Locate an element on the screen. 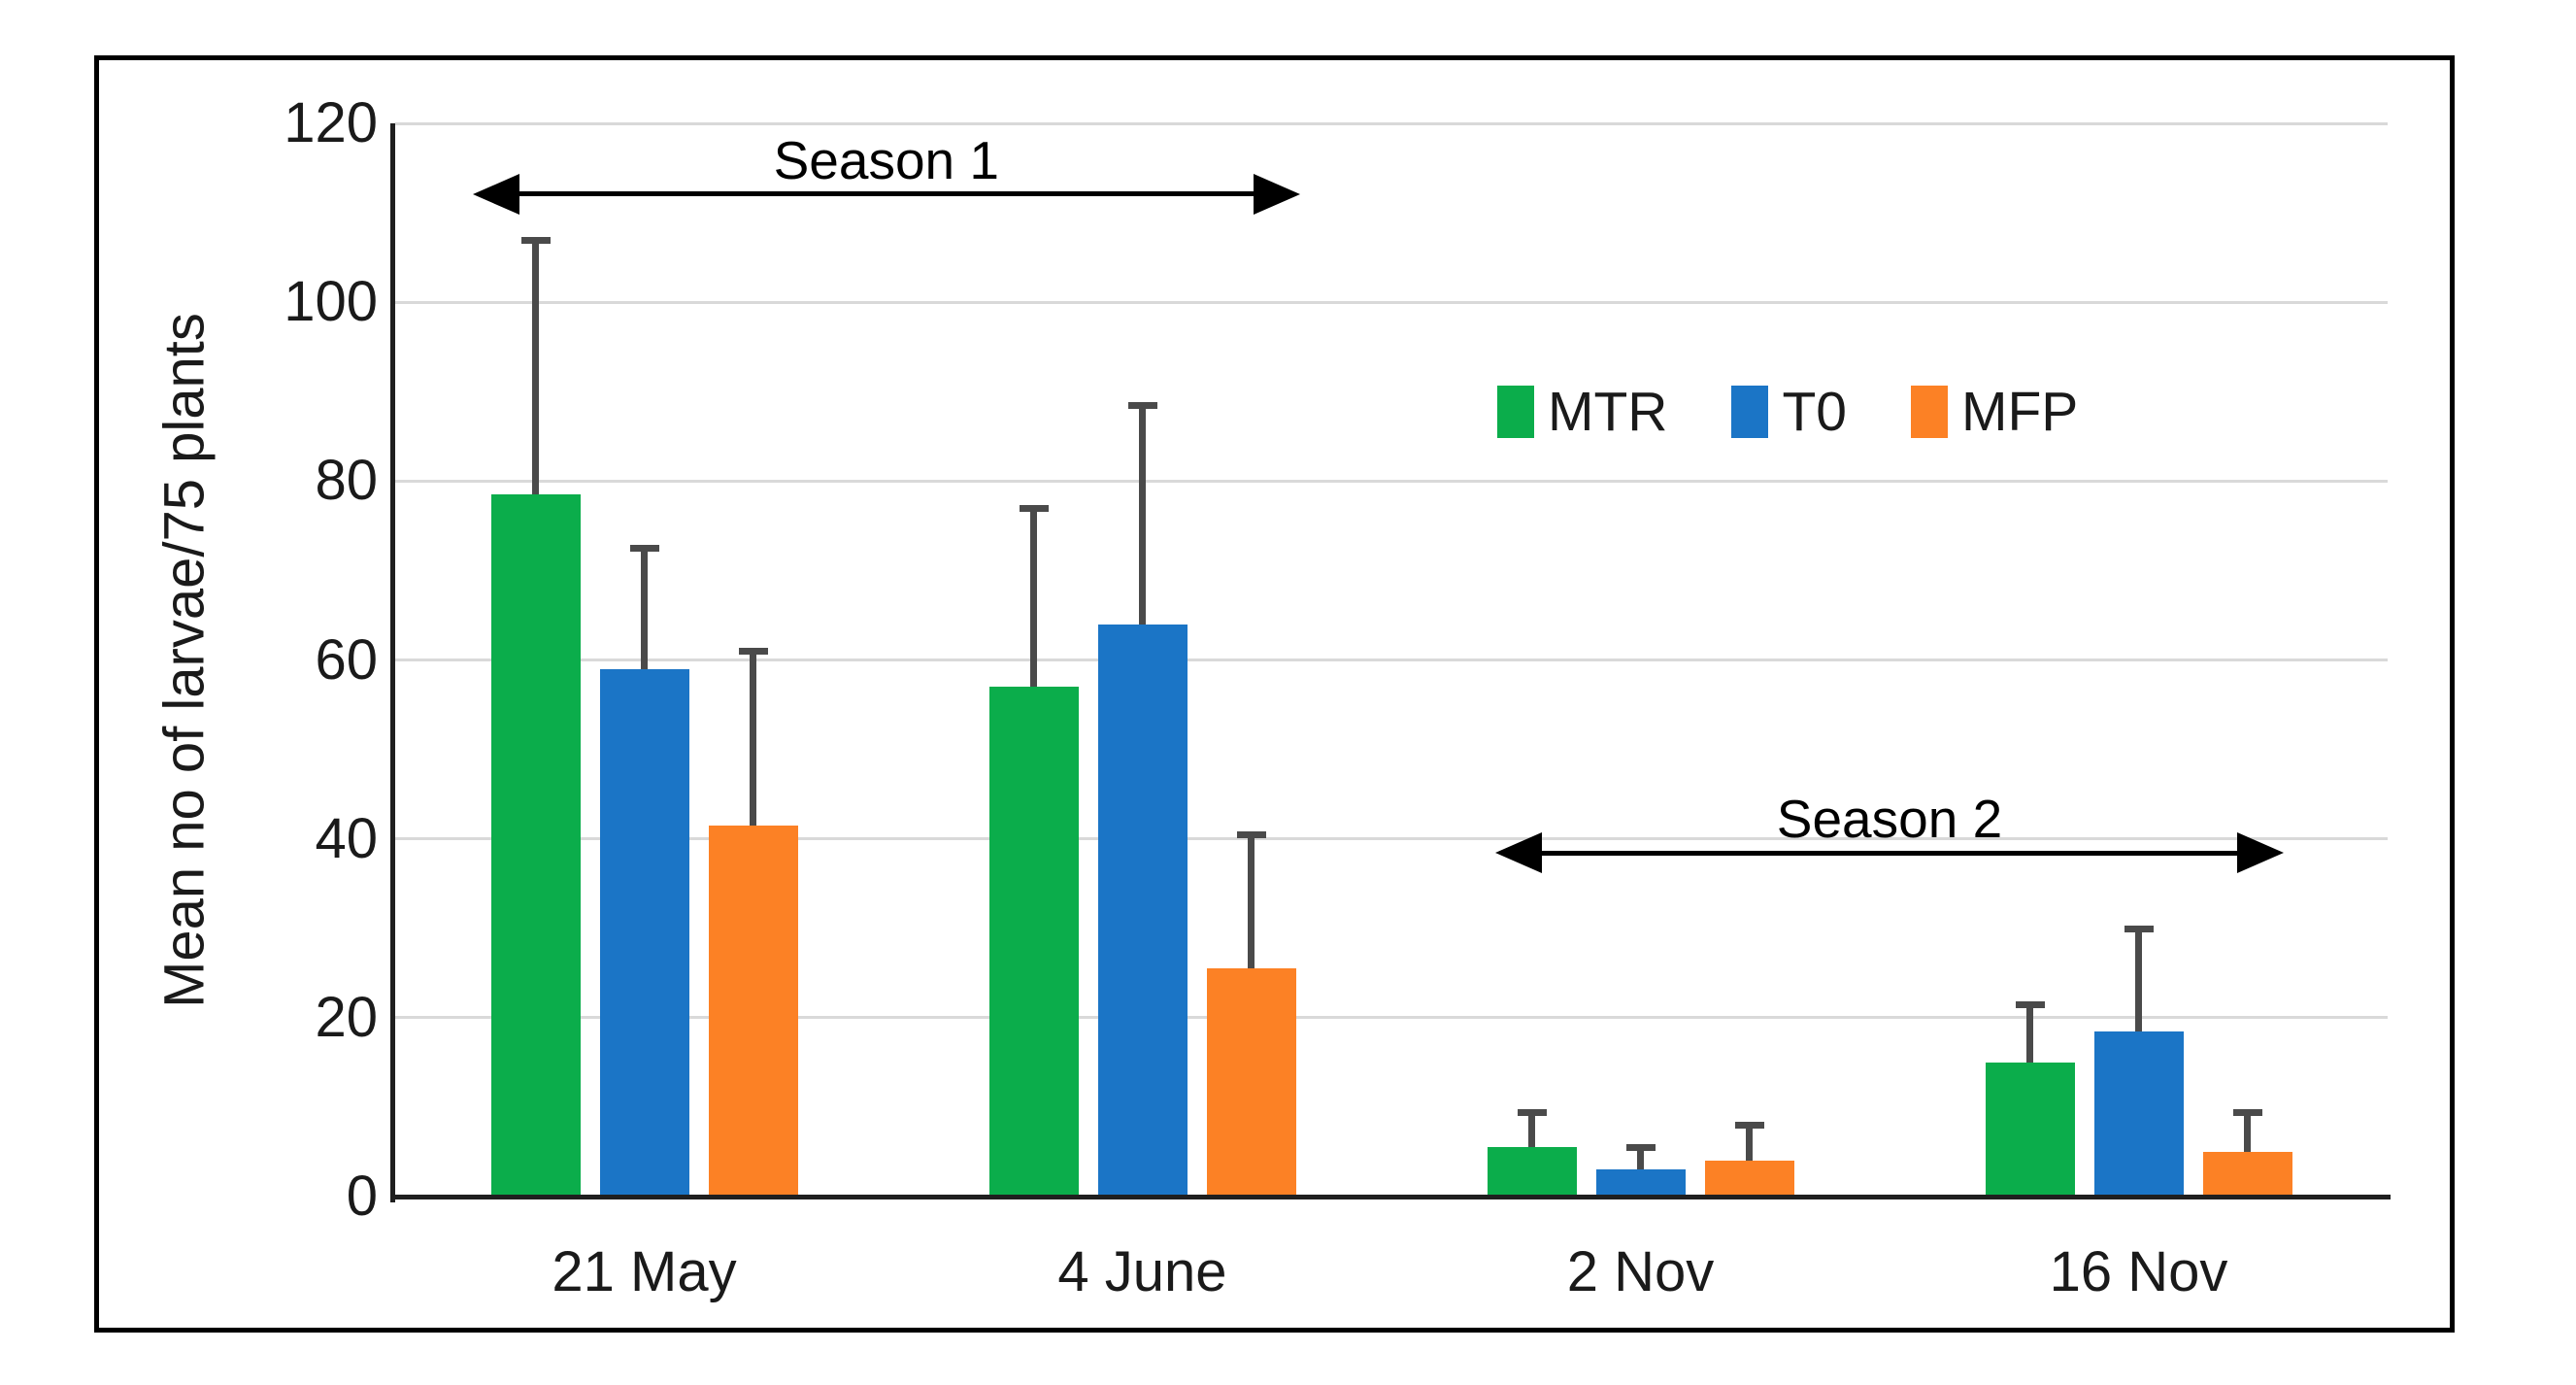  y-tick-label-120: 120 is located at coordinates (331, 122).